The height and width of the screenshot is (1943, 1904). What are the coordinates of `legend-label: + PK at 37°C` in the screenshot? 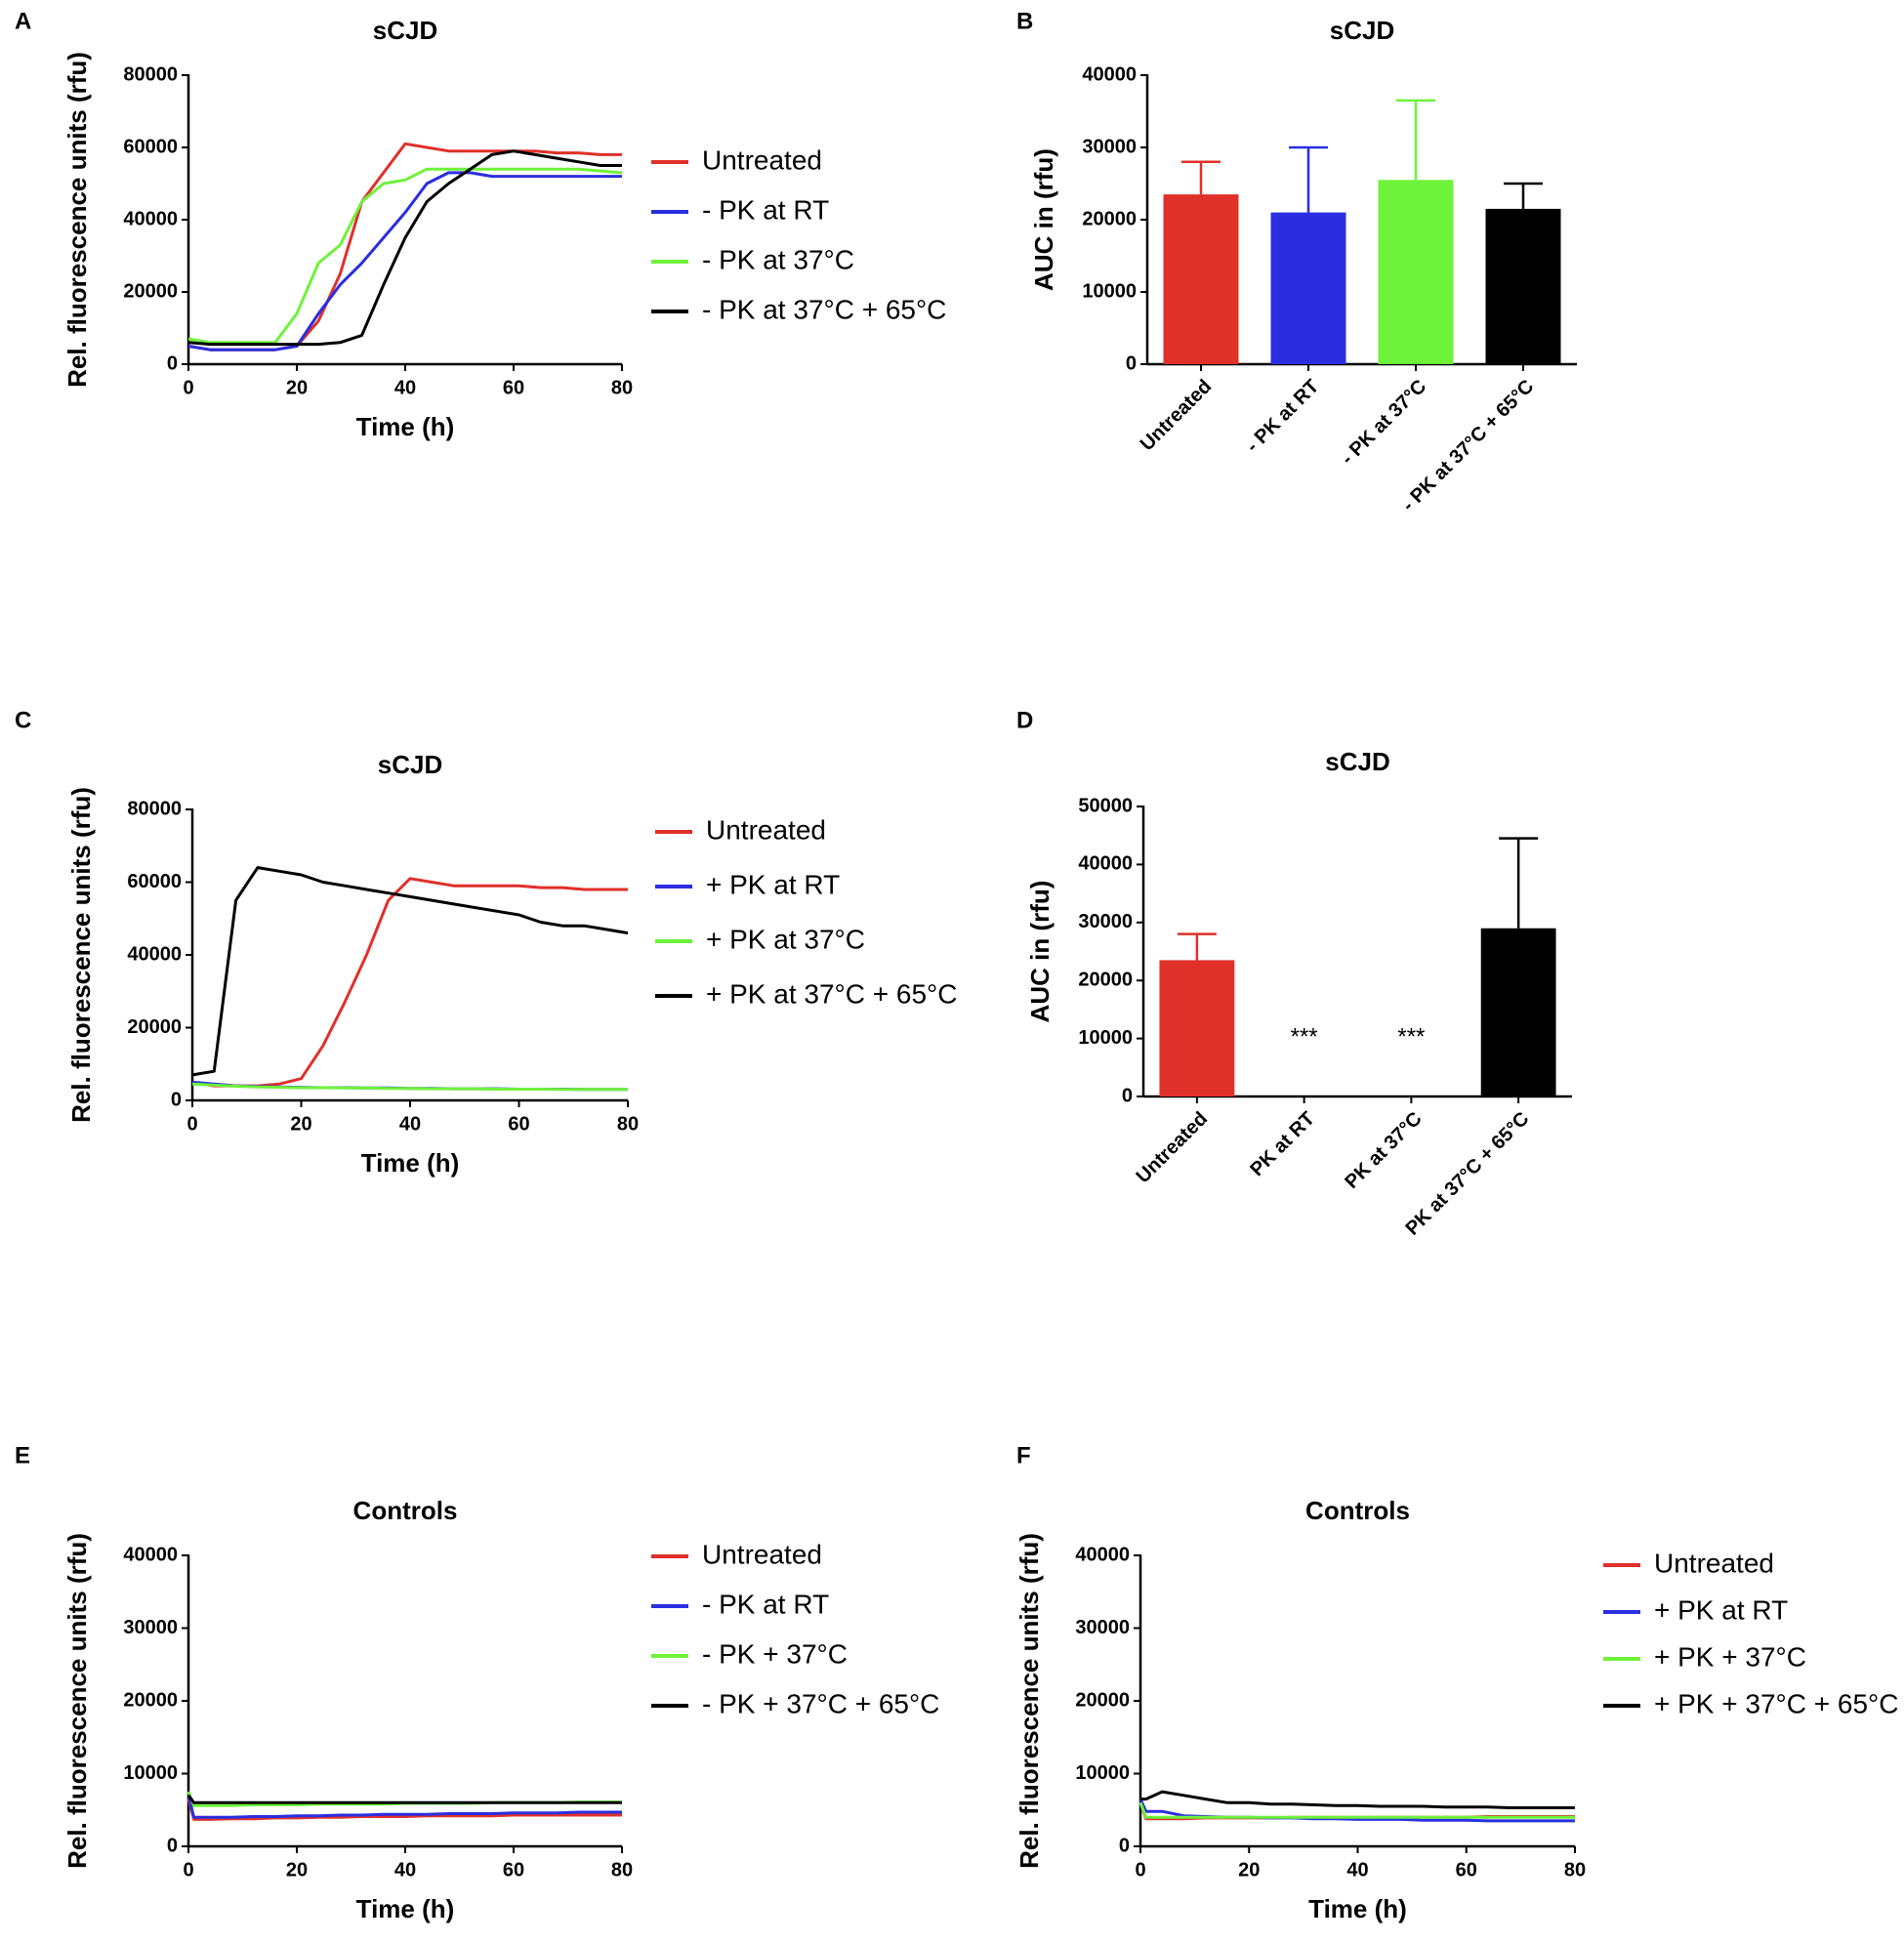 It's located at (785, 939).